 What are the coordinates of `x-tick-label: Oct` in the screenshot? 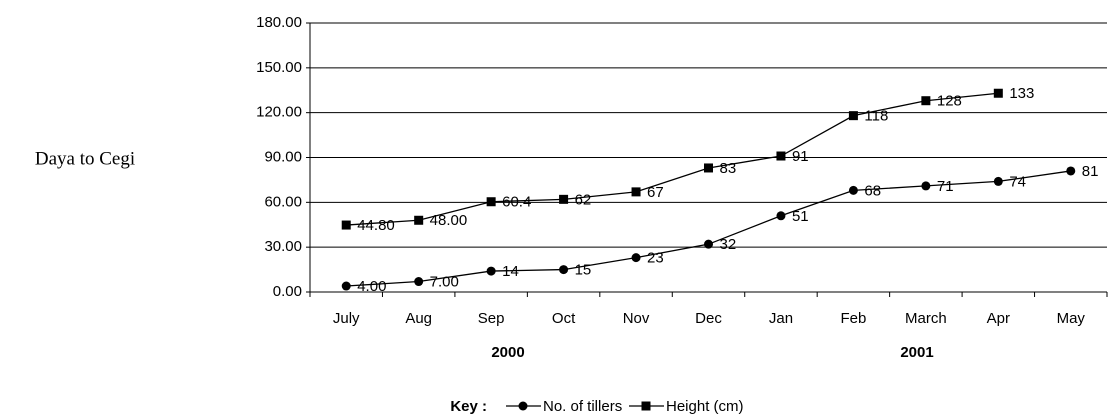 It's located at (564, 318).